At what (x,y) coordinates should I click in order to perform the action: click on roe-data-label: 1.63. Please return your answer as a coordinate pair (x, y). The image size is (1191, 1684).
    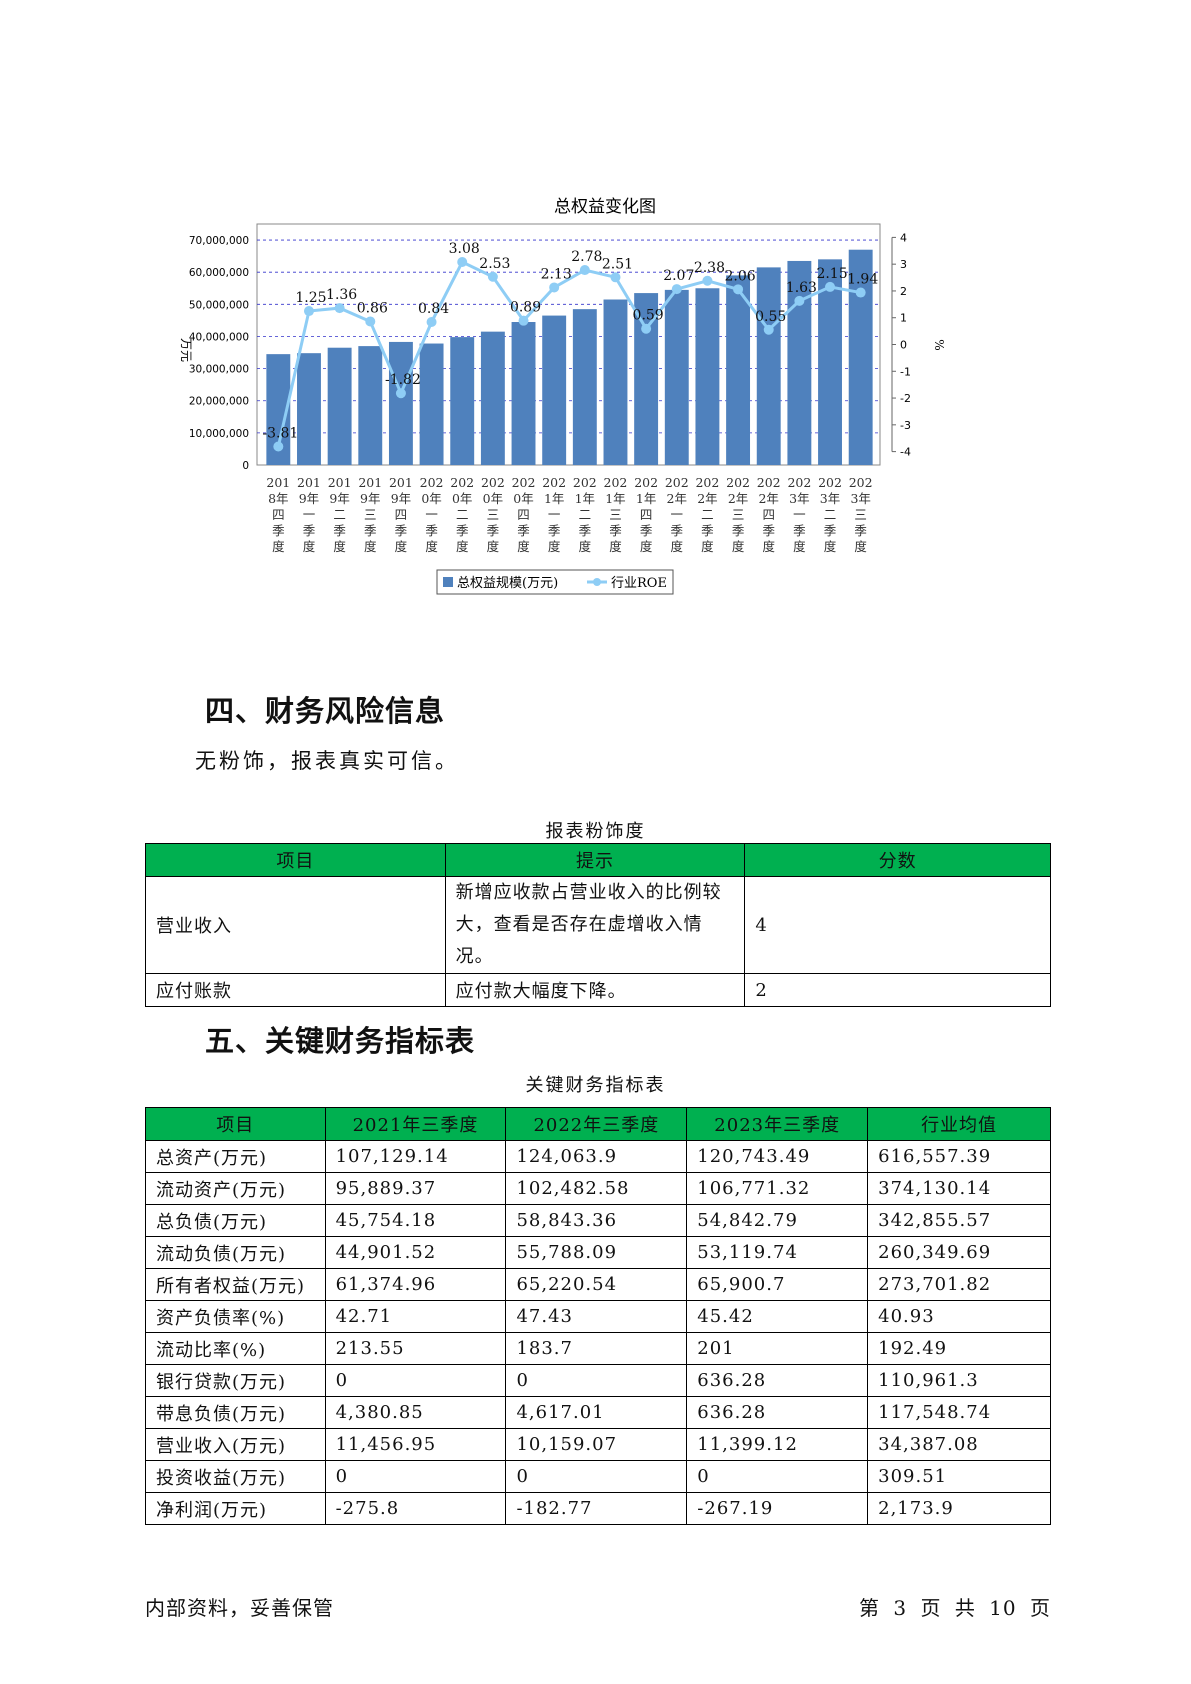
    Looking at the image, I should click on (801, 288).